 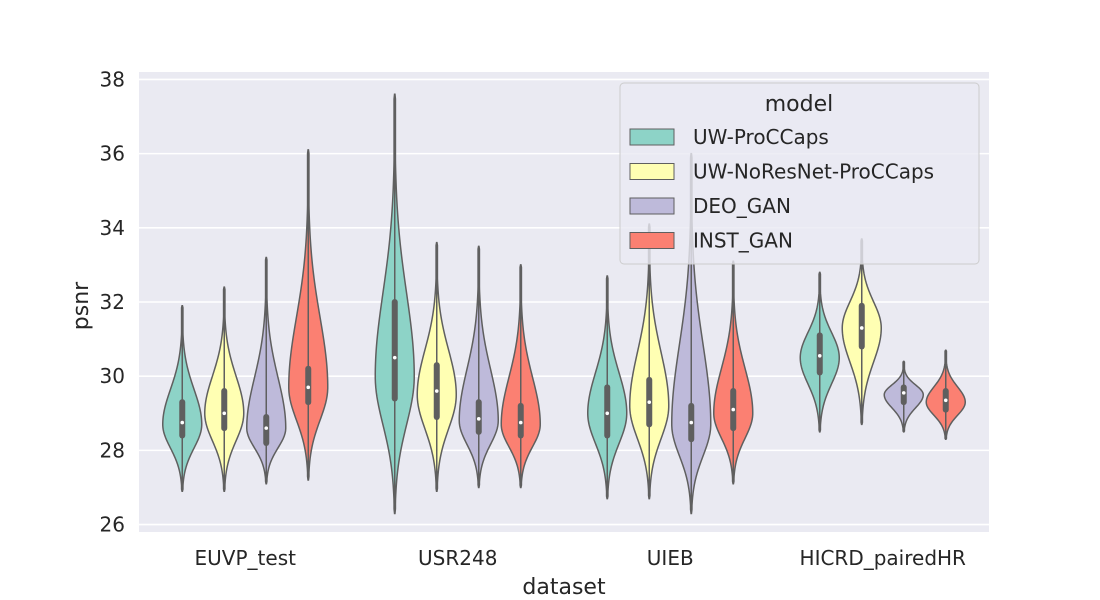 I want to click on y-tick-label: 26, so click(x=112, y=525).